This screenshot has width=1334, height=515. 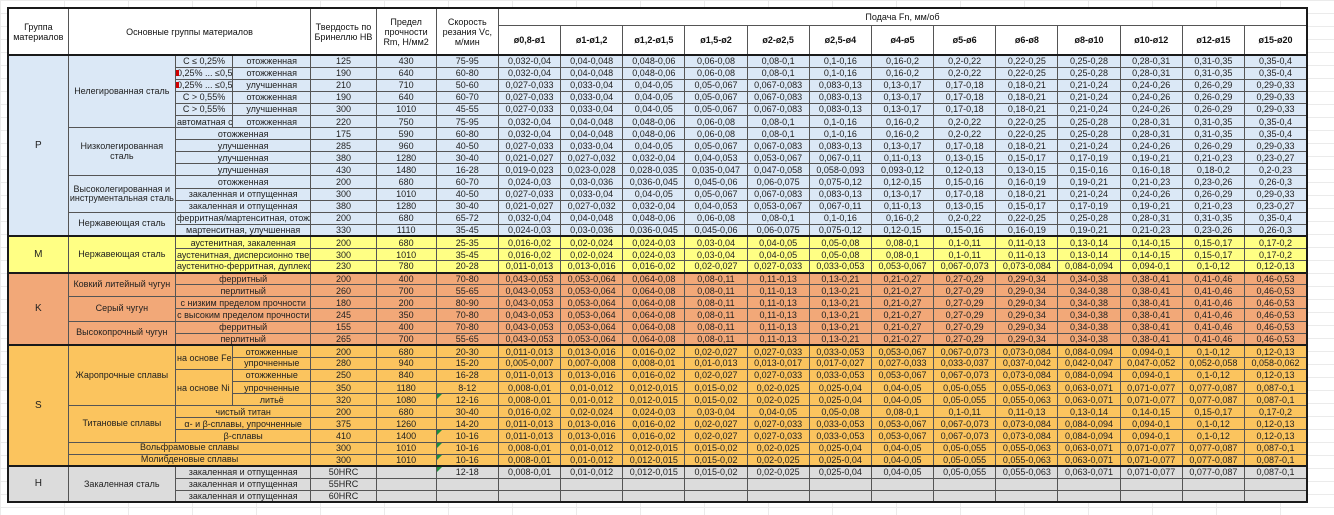 I want to click on strength-cell: 1010, so click(x=406, y=109).